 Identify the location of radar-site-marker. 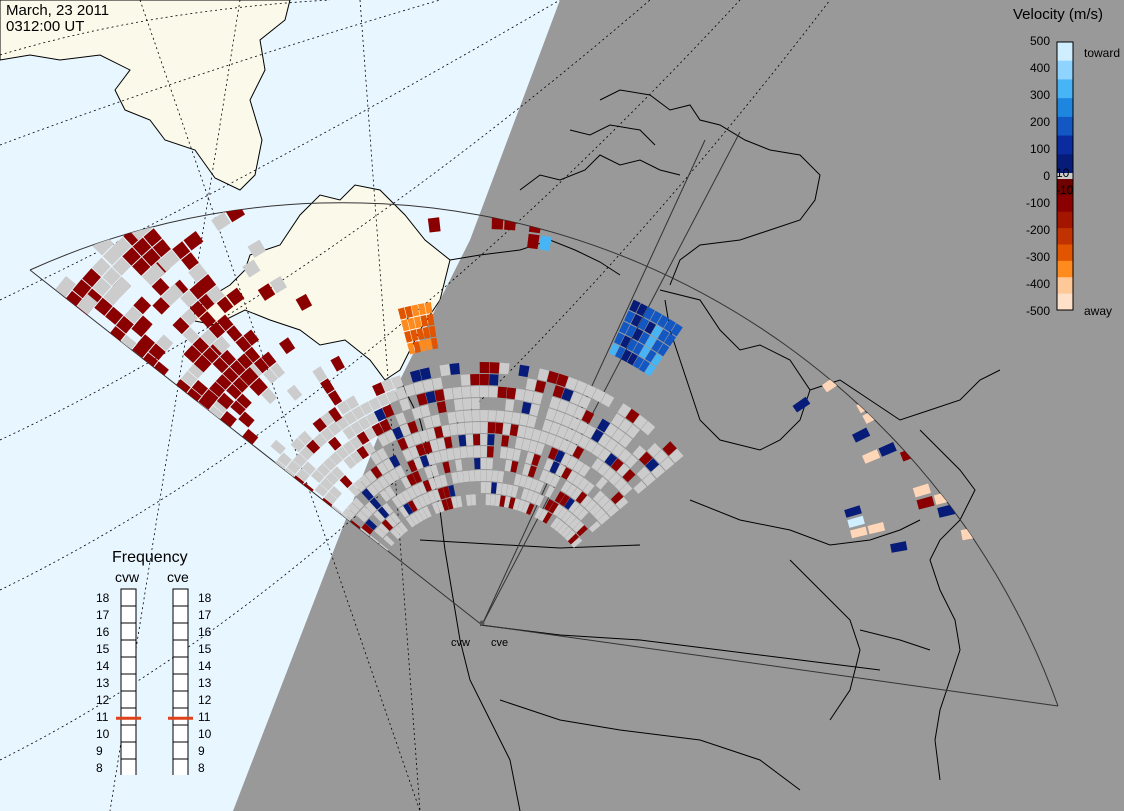
(482, 623).